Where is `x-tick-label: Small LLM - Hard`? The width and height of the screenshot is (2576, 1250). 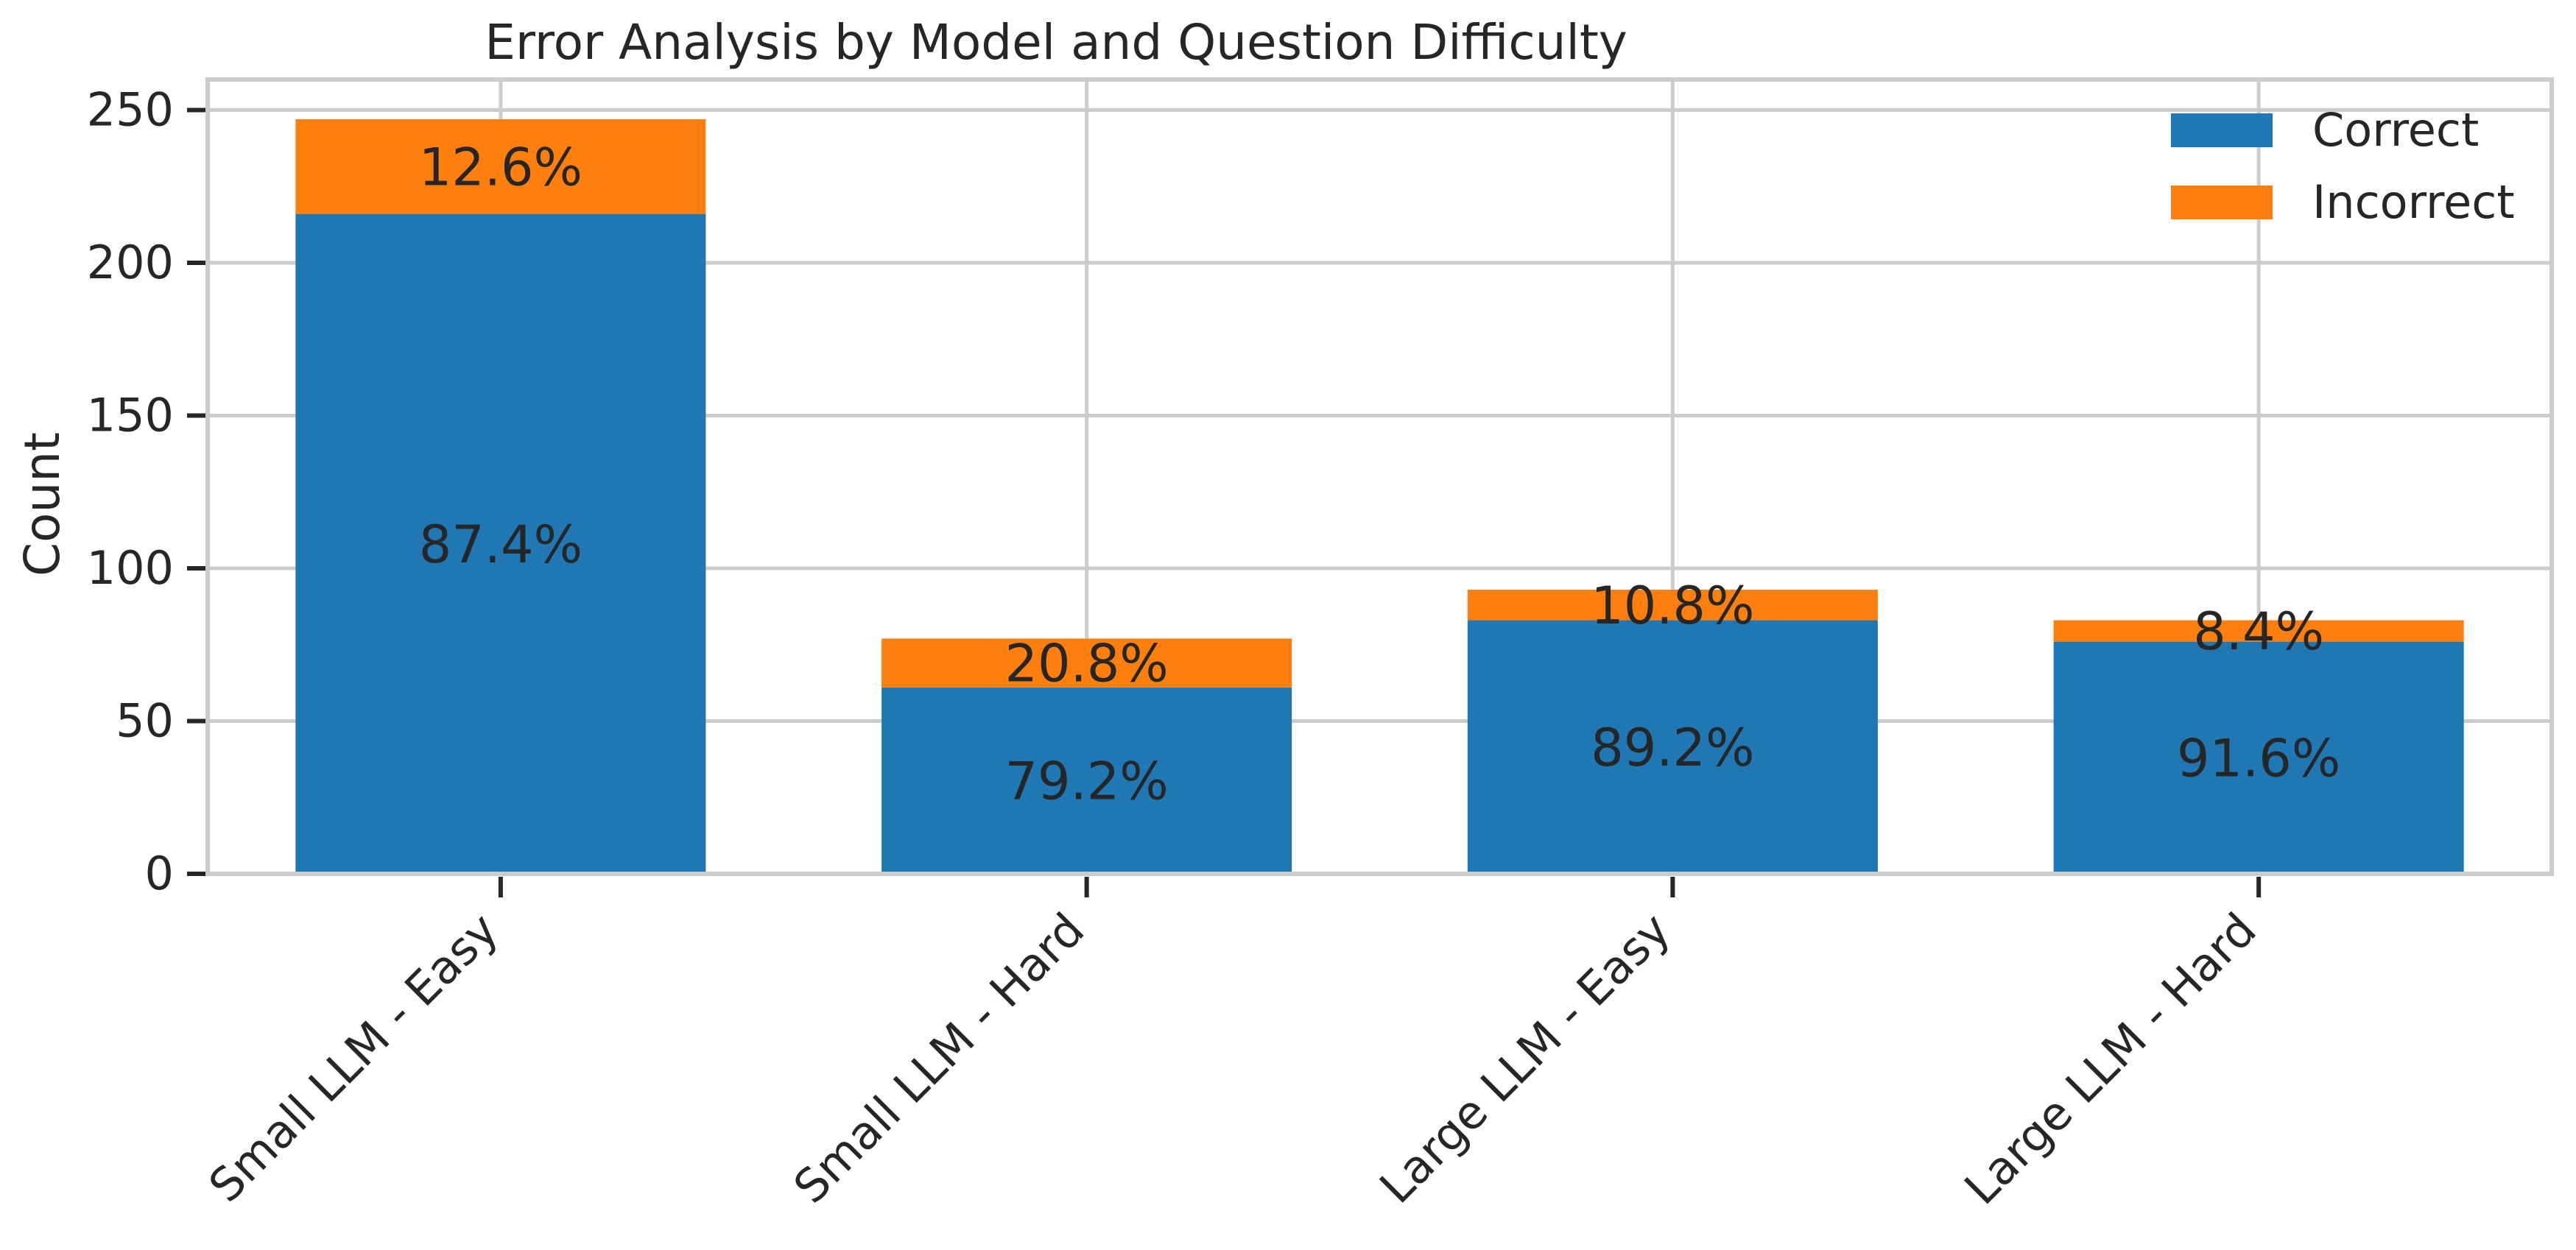
x-tick-label: Small LLM - Hard is located at coordinates (939, 1058).